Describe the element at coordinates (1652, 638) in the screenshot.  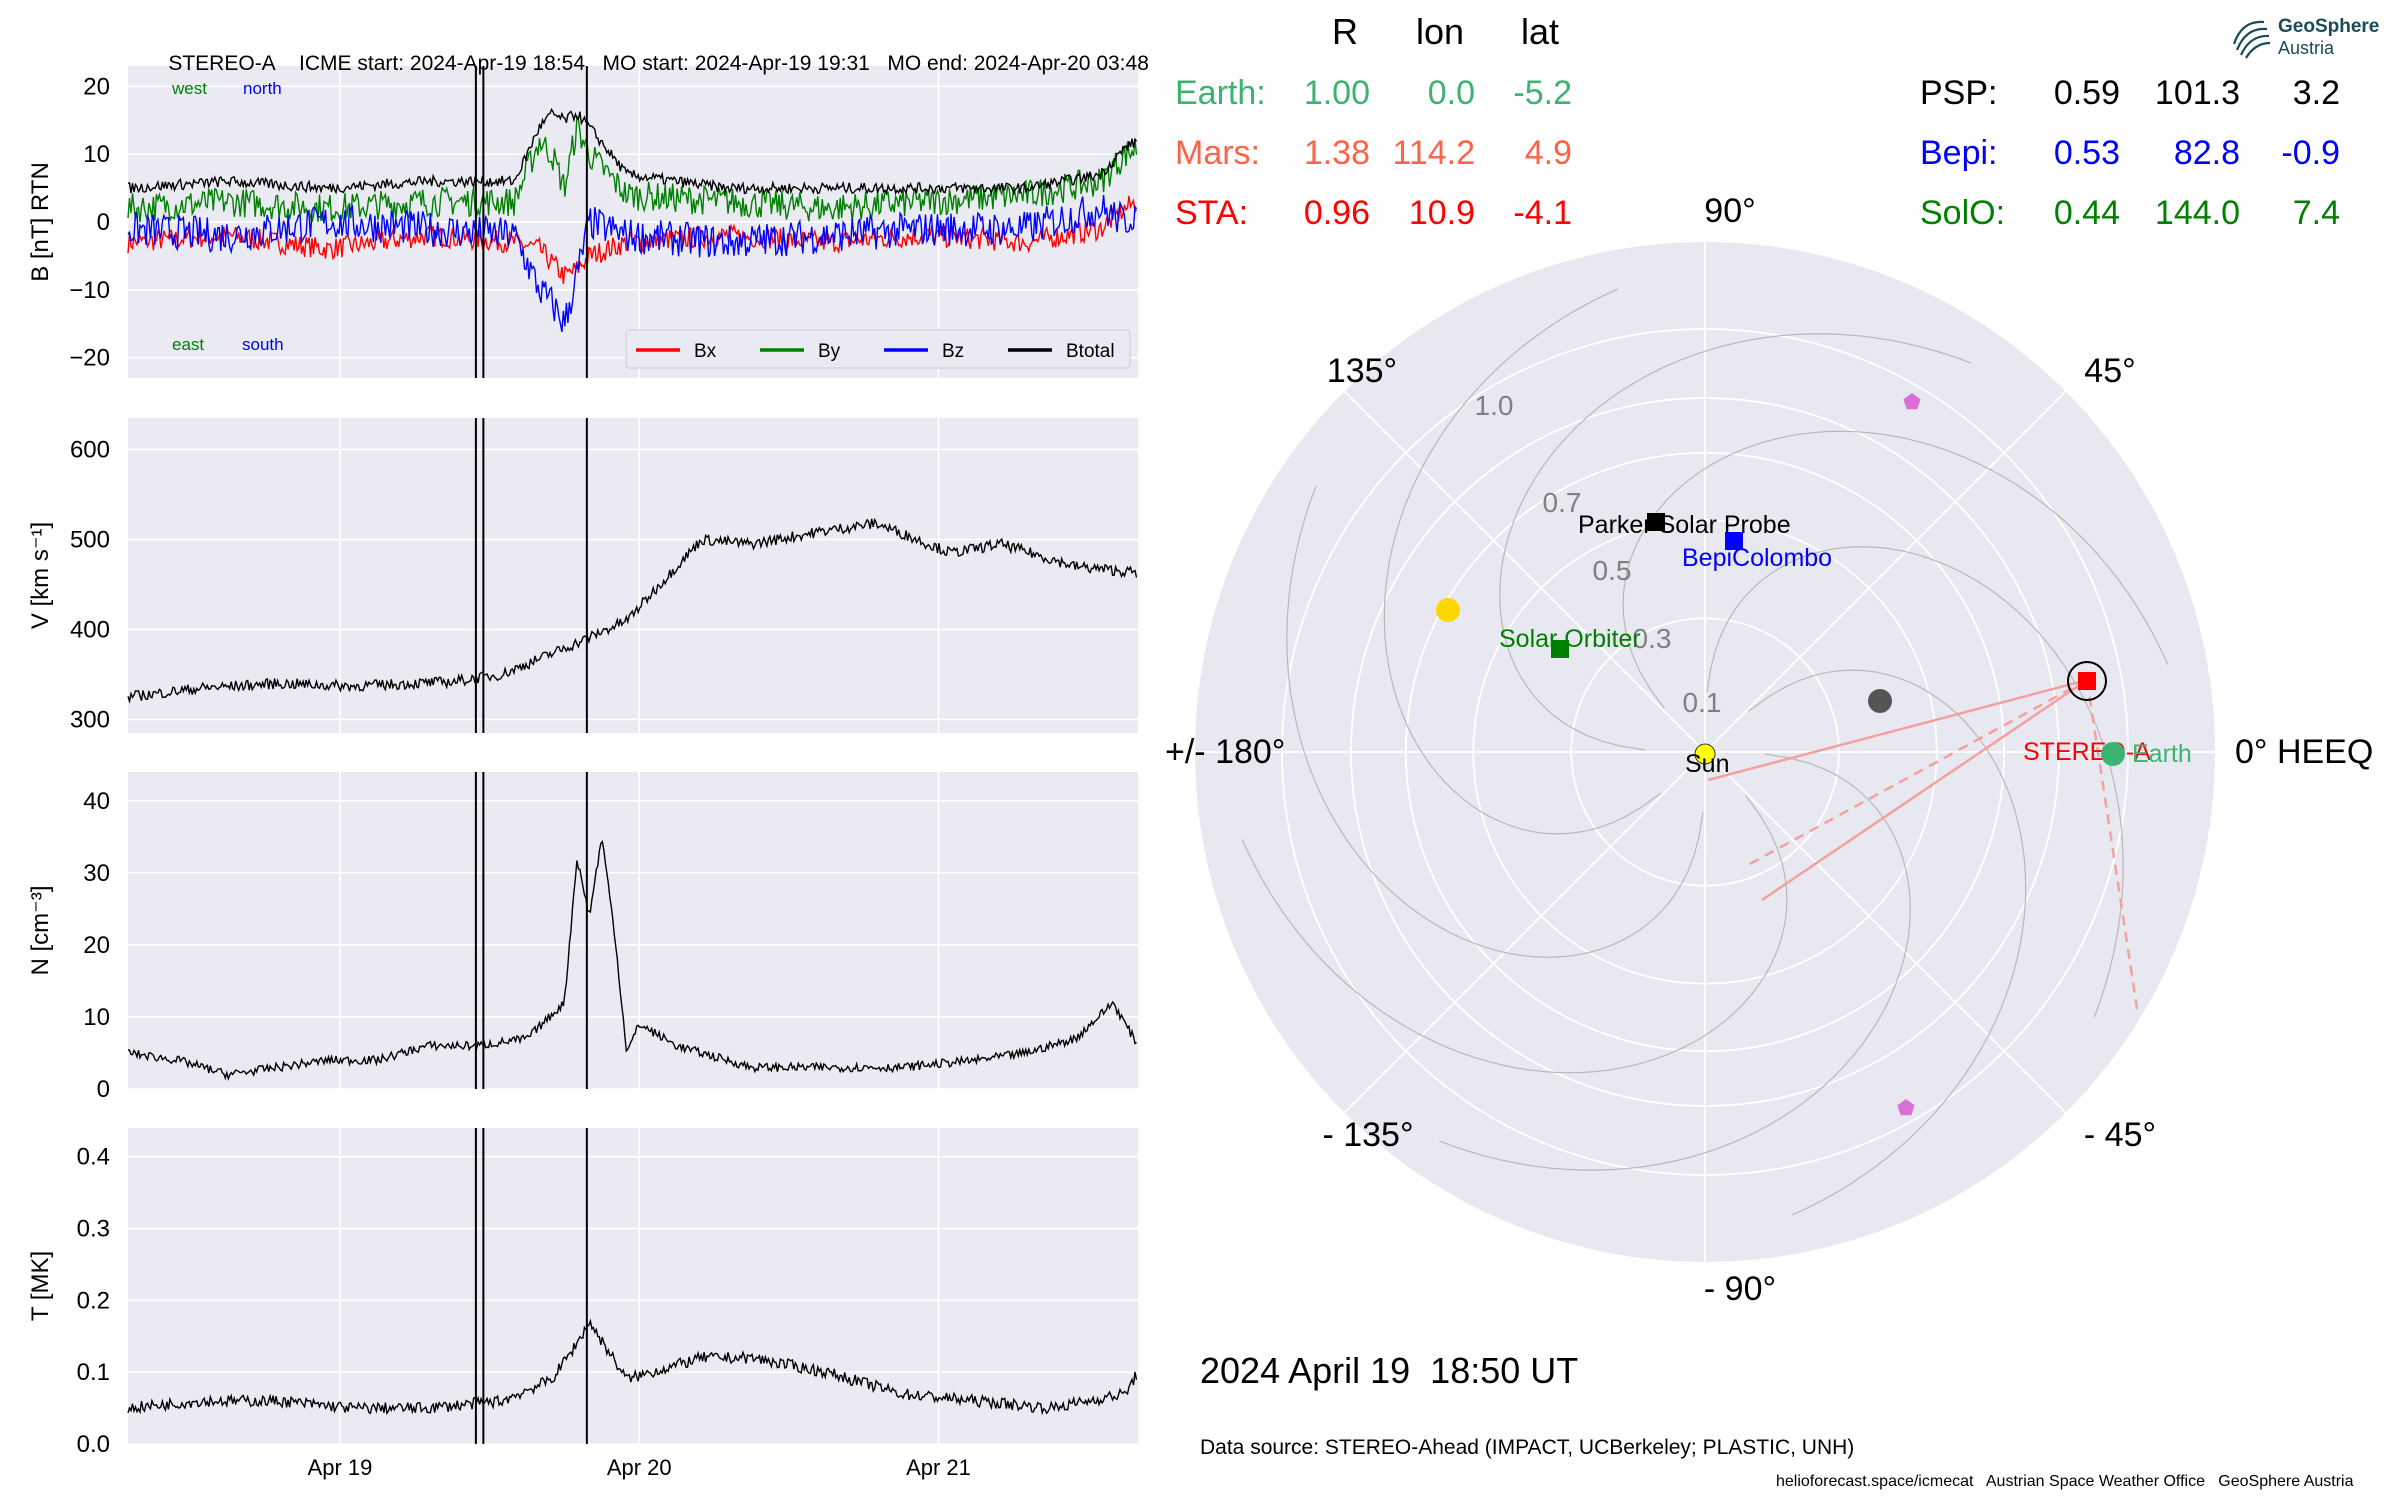
I see `polar-radial-label: 0.3` at that location.